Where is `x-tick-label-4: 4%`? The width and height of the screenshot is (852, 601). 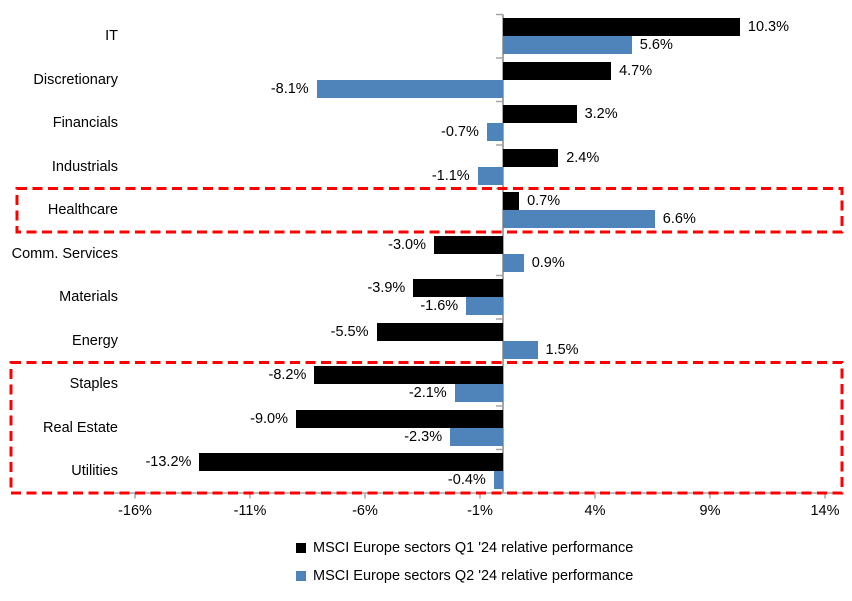
x-tick-label-4: 4% is located at coordinates (595, 511).